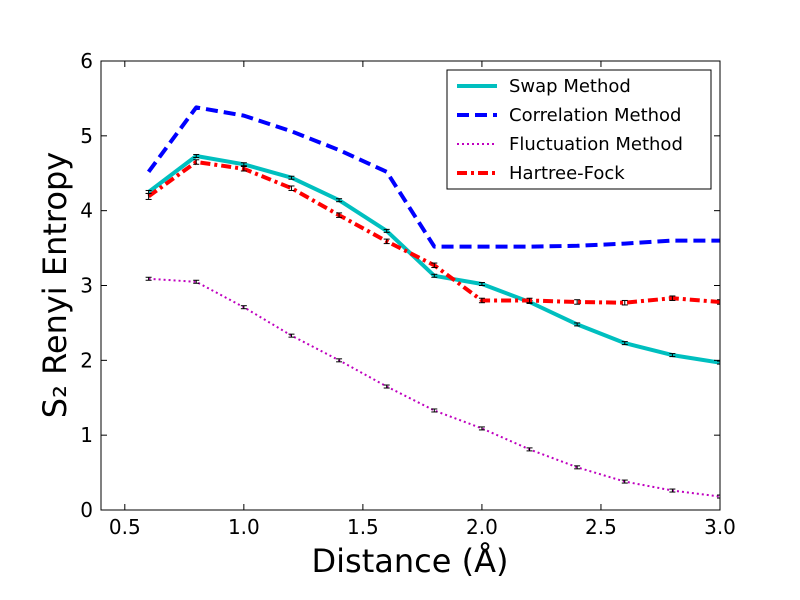 The image size is (800, 600). I want to click on x-tick-label: 2.5, so click(601, 527).